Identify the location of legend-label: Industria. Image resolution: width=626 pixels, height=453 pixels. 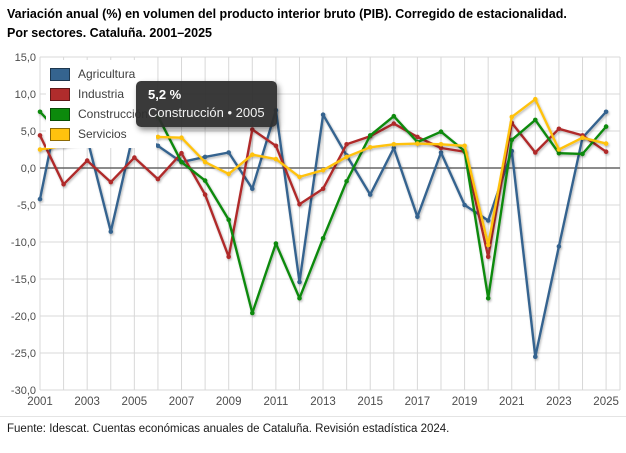
(101, 94).